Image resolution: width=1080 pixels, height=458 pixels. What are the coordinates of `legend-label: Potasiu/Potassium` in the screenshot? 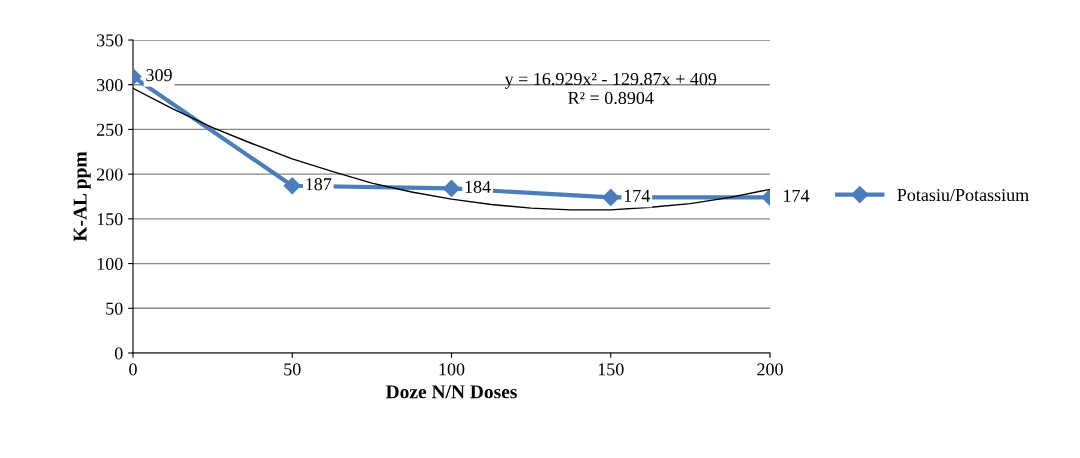 It's located at (963, 195).